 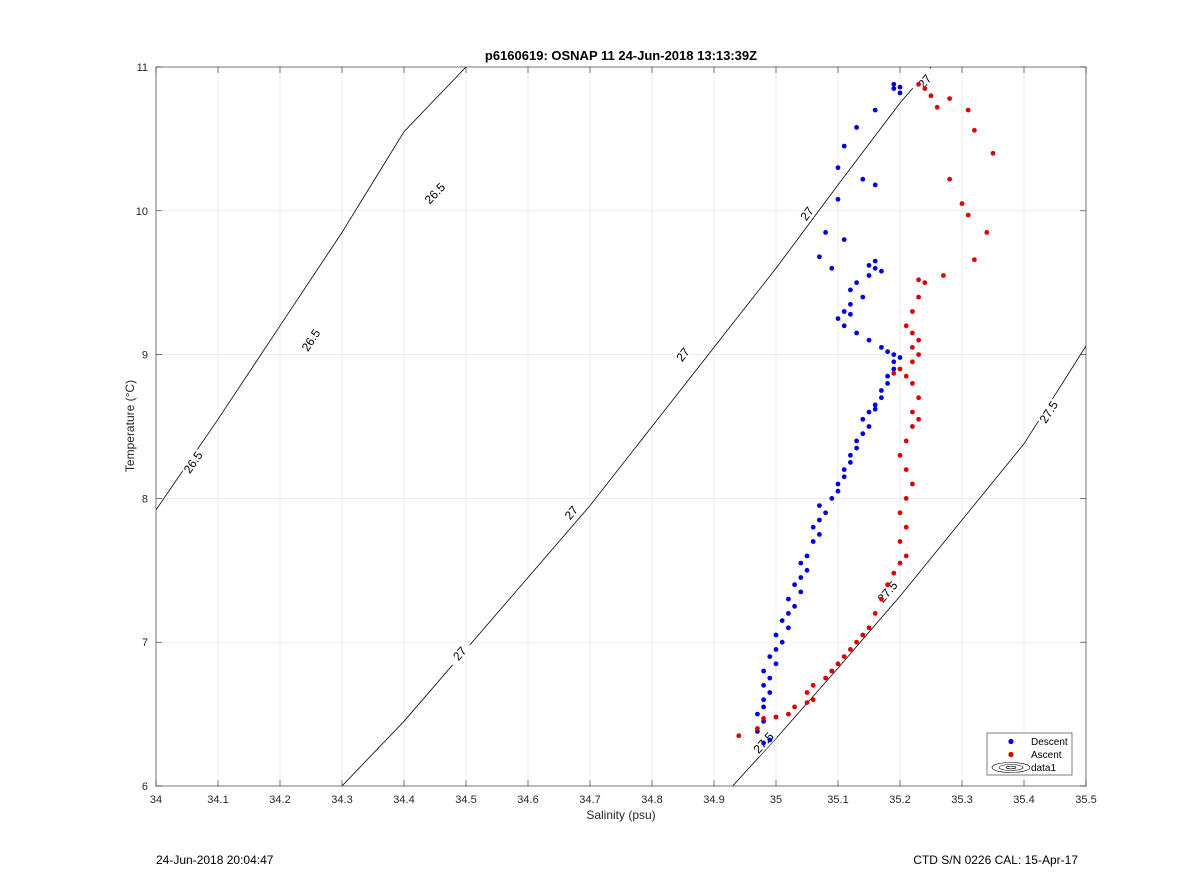 I want to click on y-axis-label: Temperature (°C), so click(x=130, y=426).